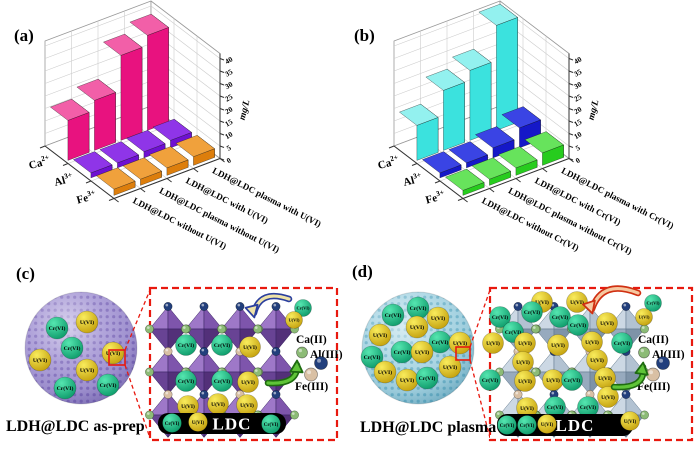  Describe the element at coordinates (319, 363) in the screenshot. I see `legend: Ca(II)Al(III)Fe(III)` at that location.